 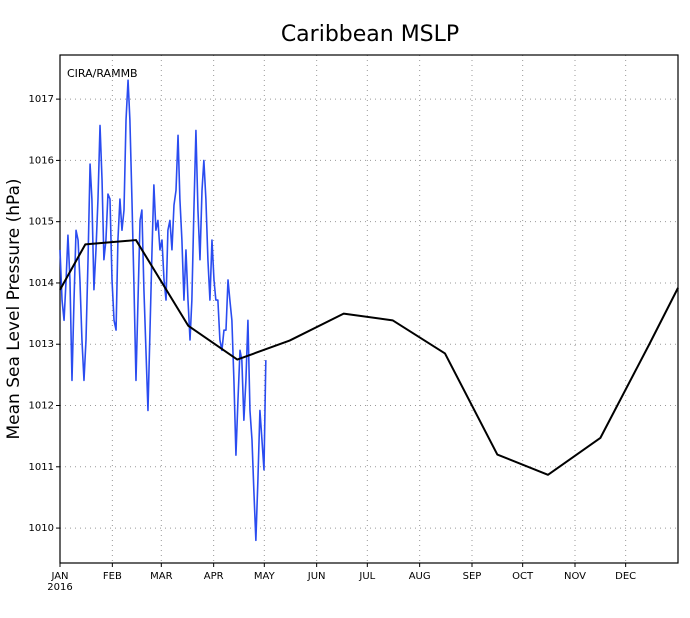 What do you see at coordinates (265, 576) in the screenshot?
I see `x-tick-label: MAY` at bounding box center [265, 576].